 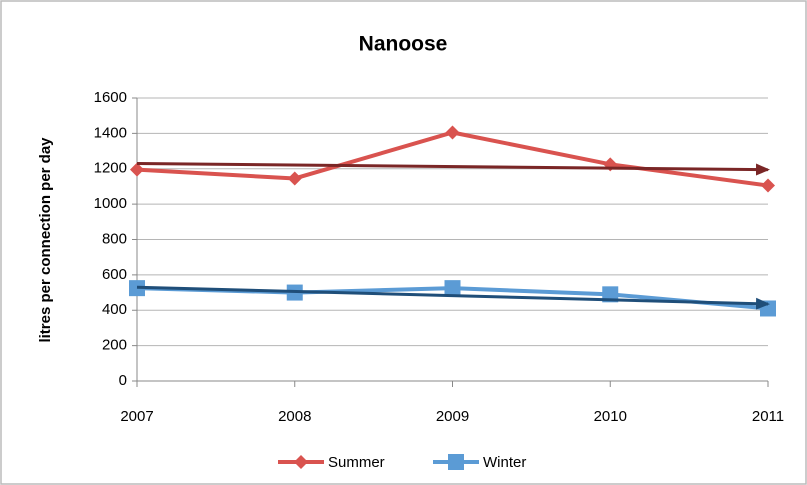 What do you see at coordinates (110, 168) in the screenshot?
I see `y-tick-label: 1200` at bounding box center [110, 168].